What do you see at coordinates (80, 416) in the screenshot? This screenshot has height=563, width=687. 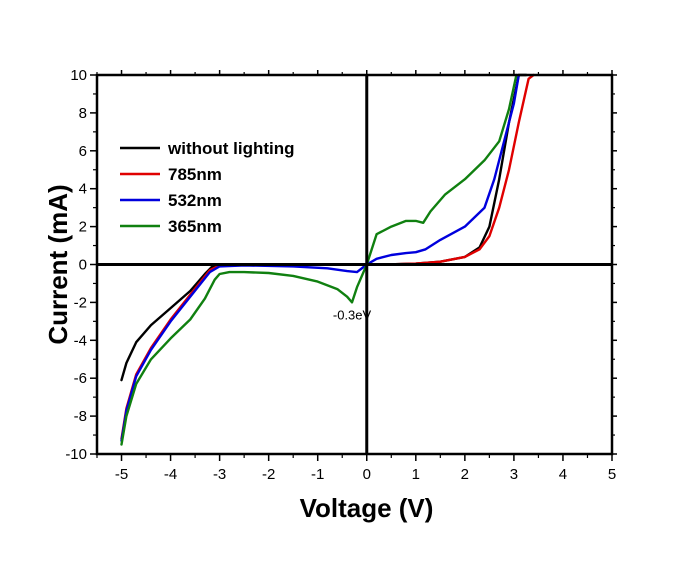 I see `y-tick-label-1: -8` at bounding box center [80, 416].